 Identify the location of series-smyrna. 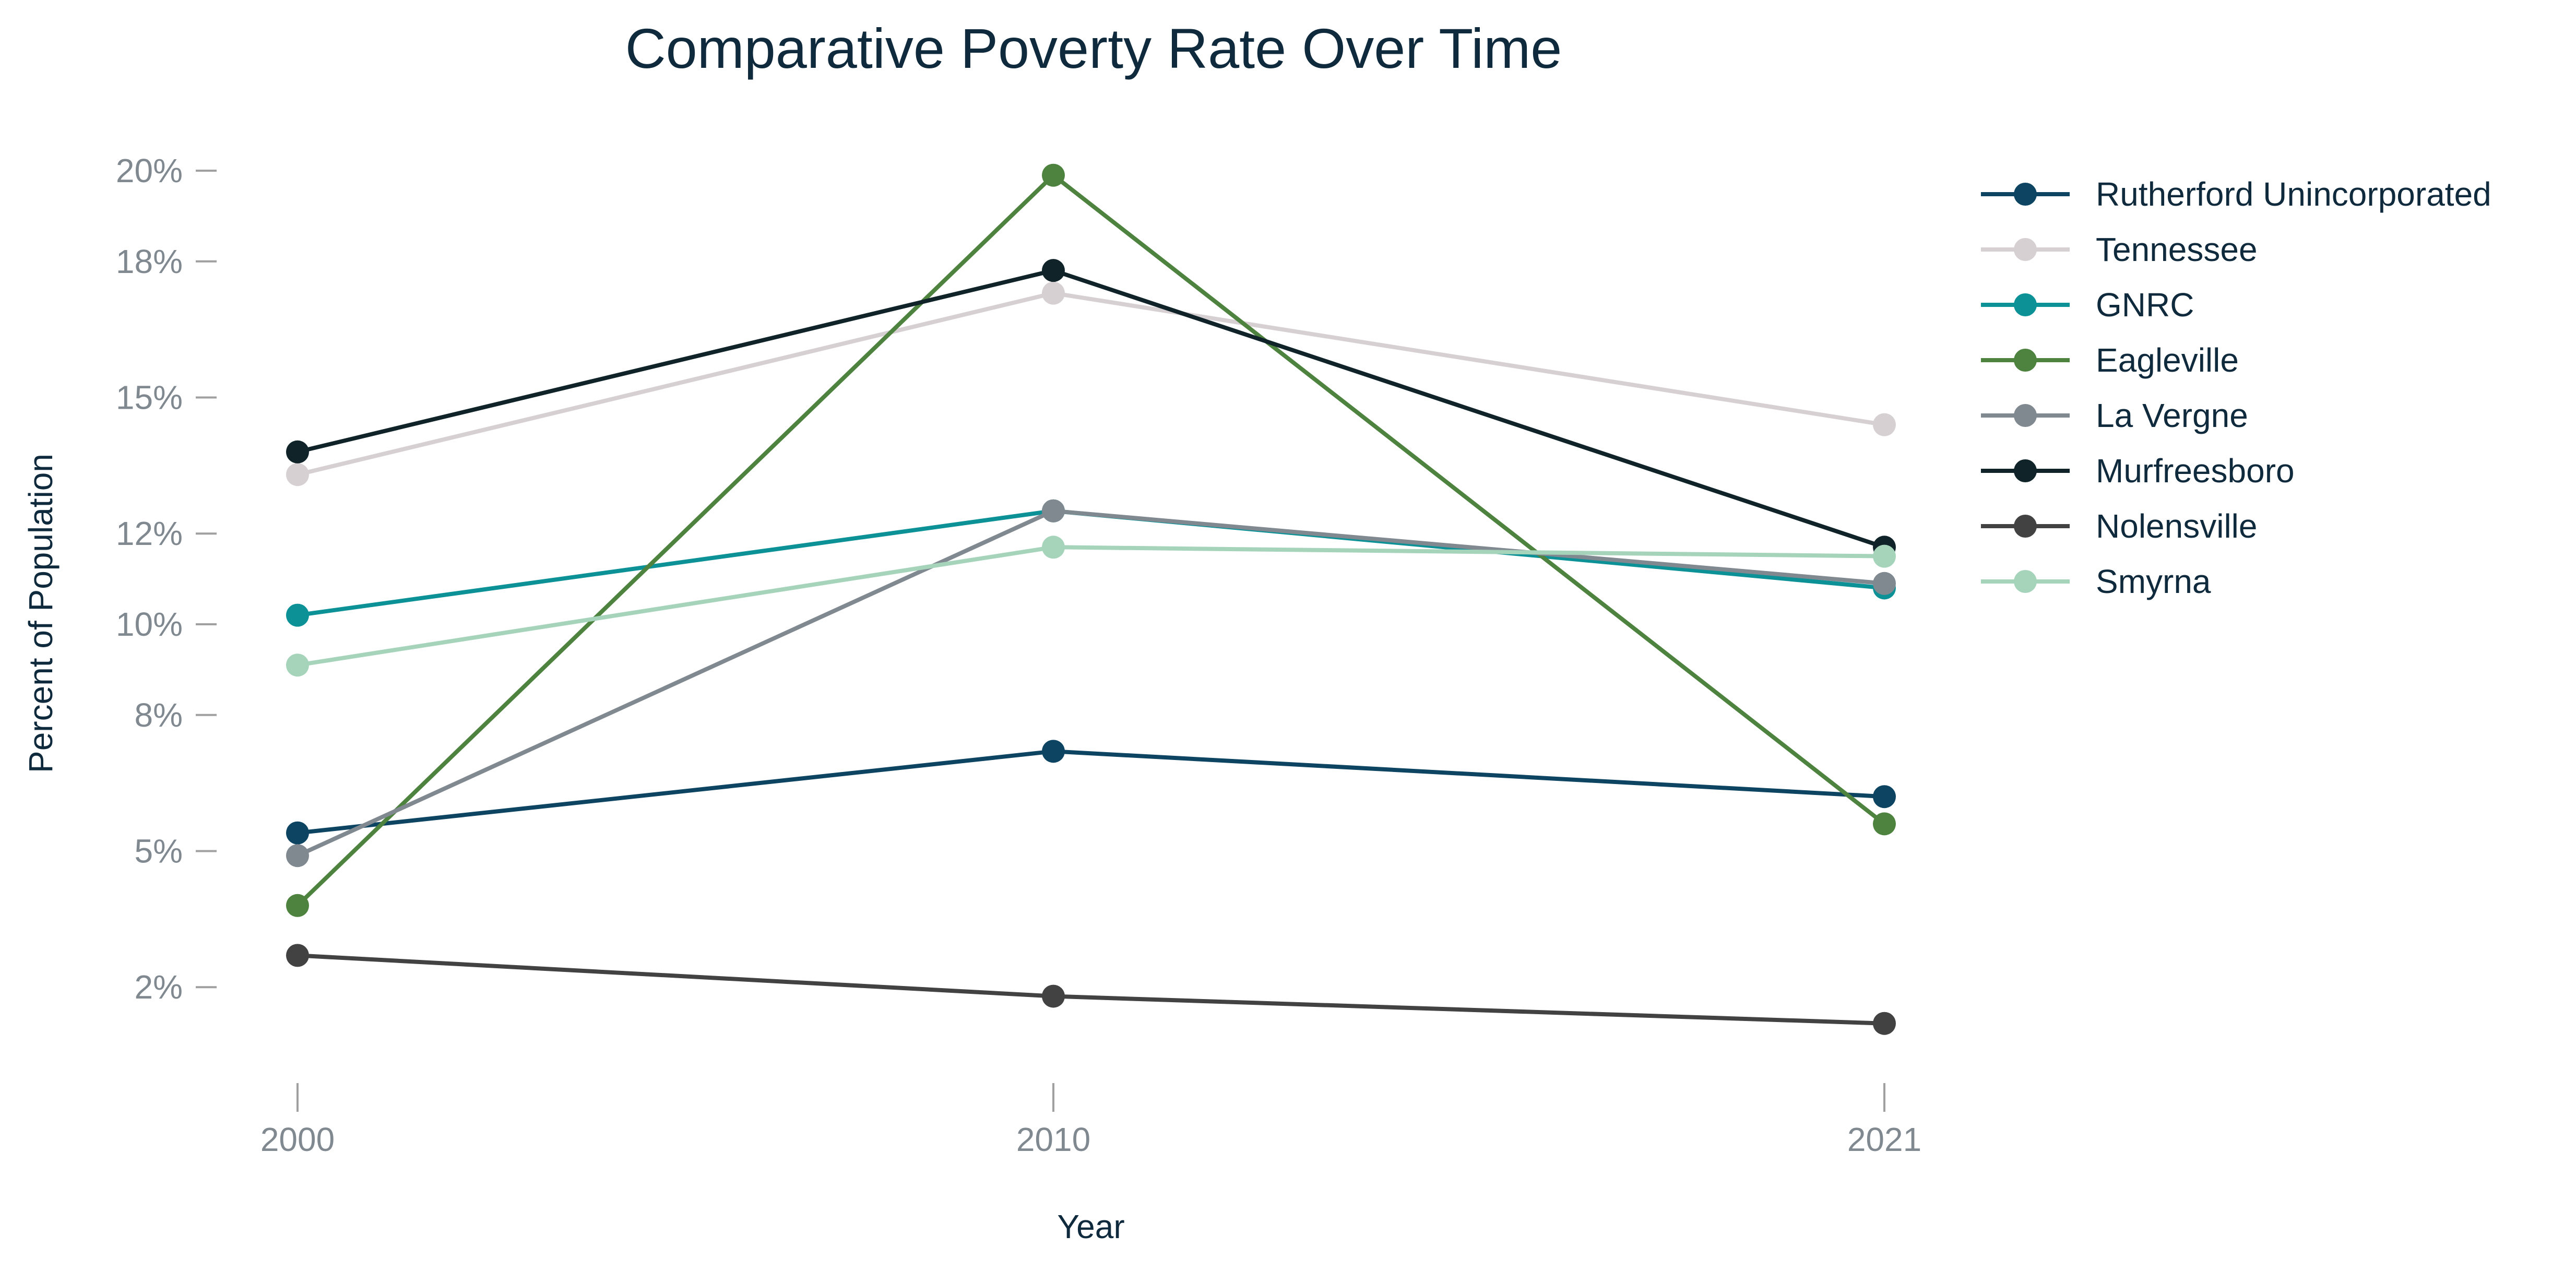
(1091, 607).